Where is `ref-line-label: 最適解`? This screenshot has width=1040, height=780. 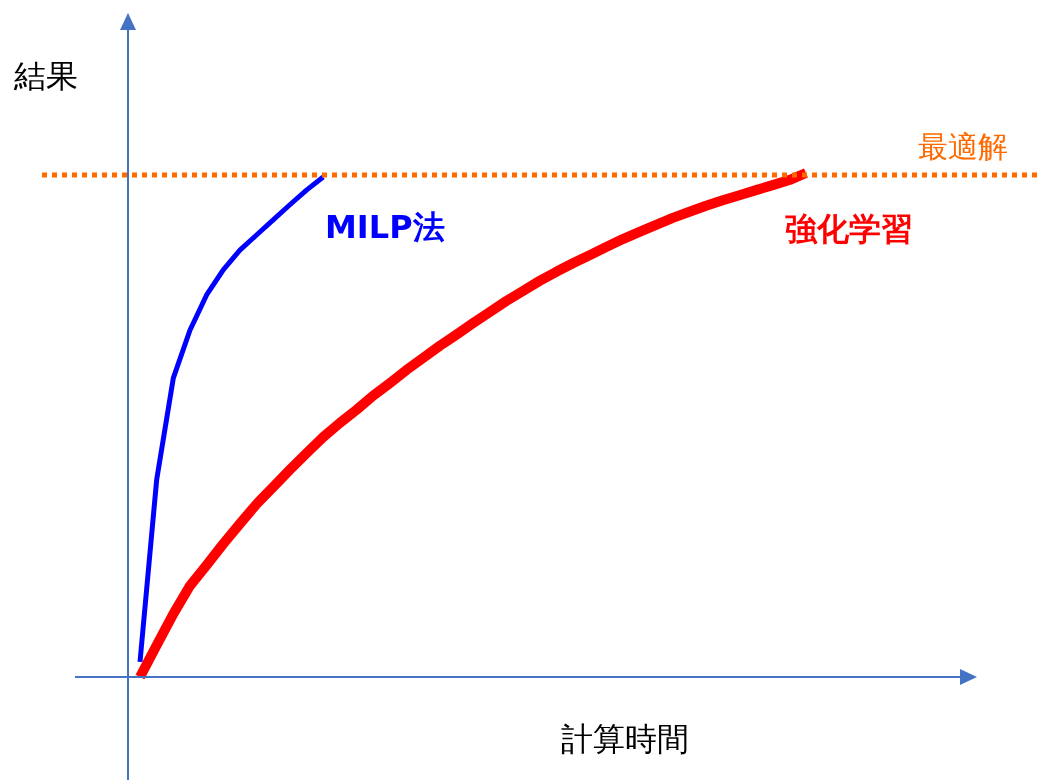
ref-line-label: 最適解 is located at coordinates (963, 147).